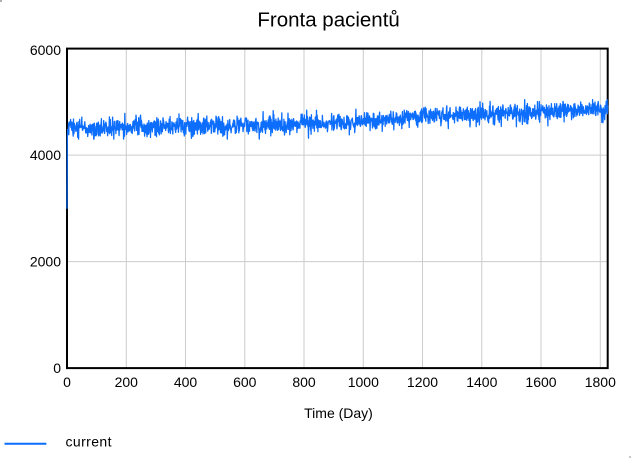 Image resolution: width=631 pixels, height=458 pixels. Describe the element at coordinates (540, 382) in the screenshot. I see `svg-text: 1600` at that location.